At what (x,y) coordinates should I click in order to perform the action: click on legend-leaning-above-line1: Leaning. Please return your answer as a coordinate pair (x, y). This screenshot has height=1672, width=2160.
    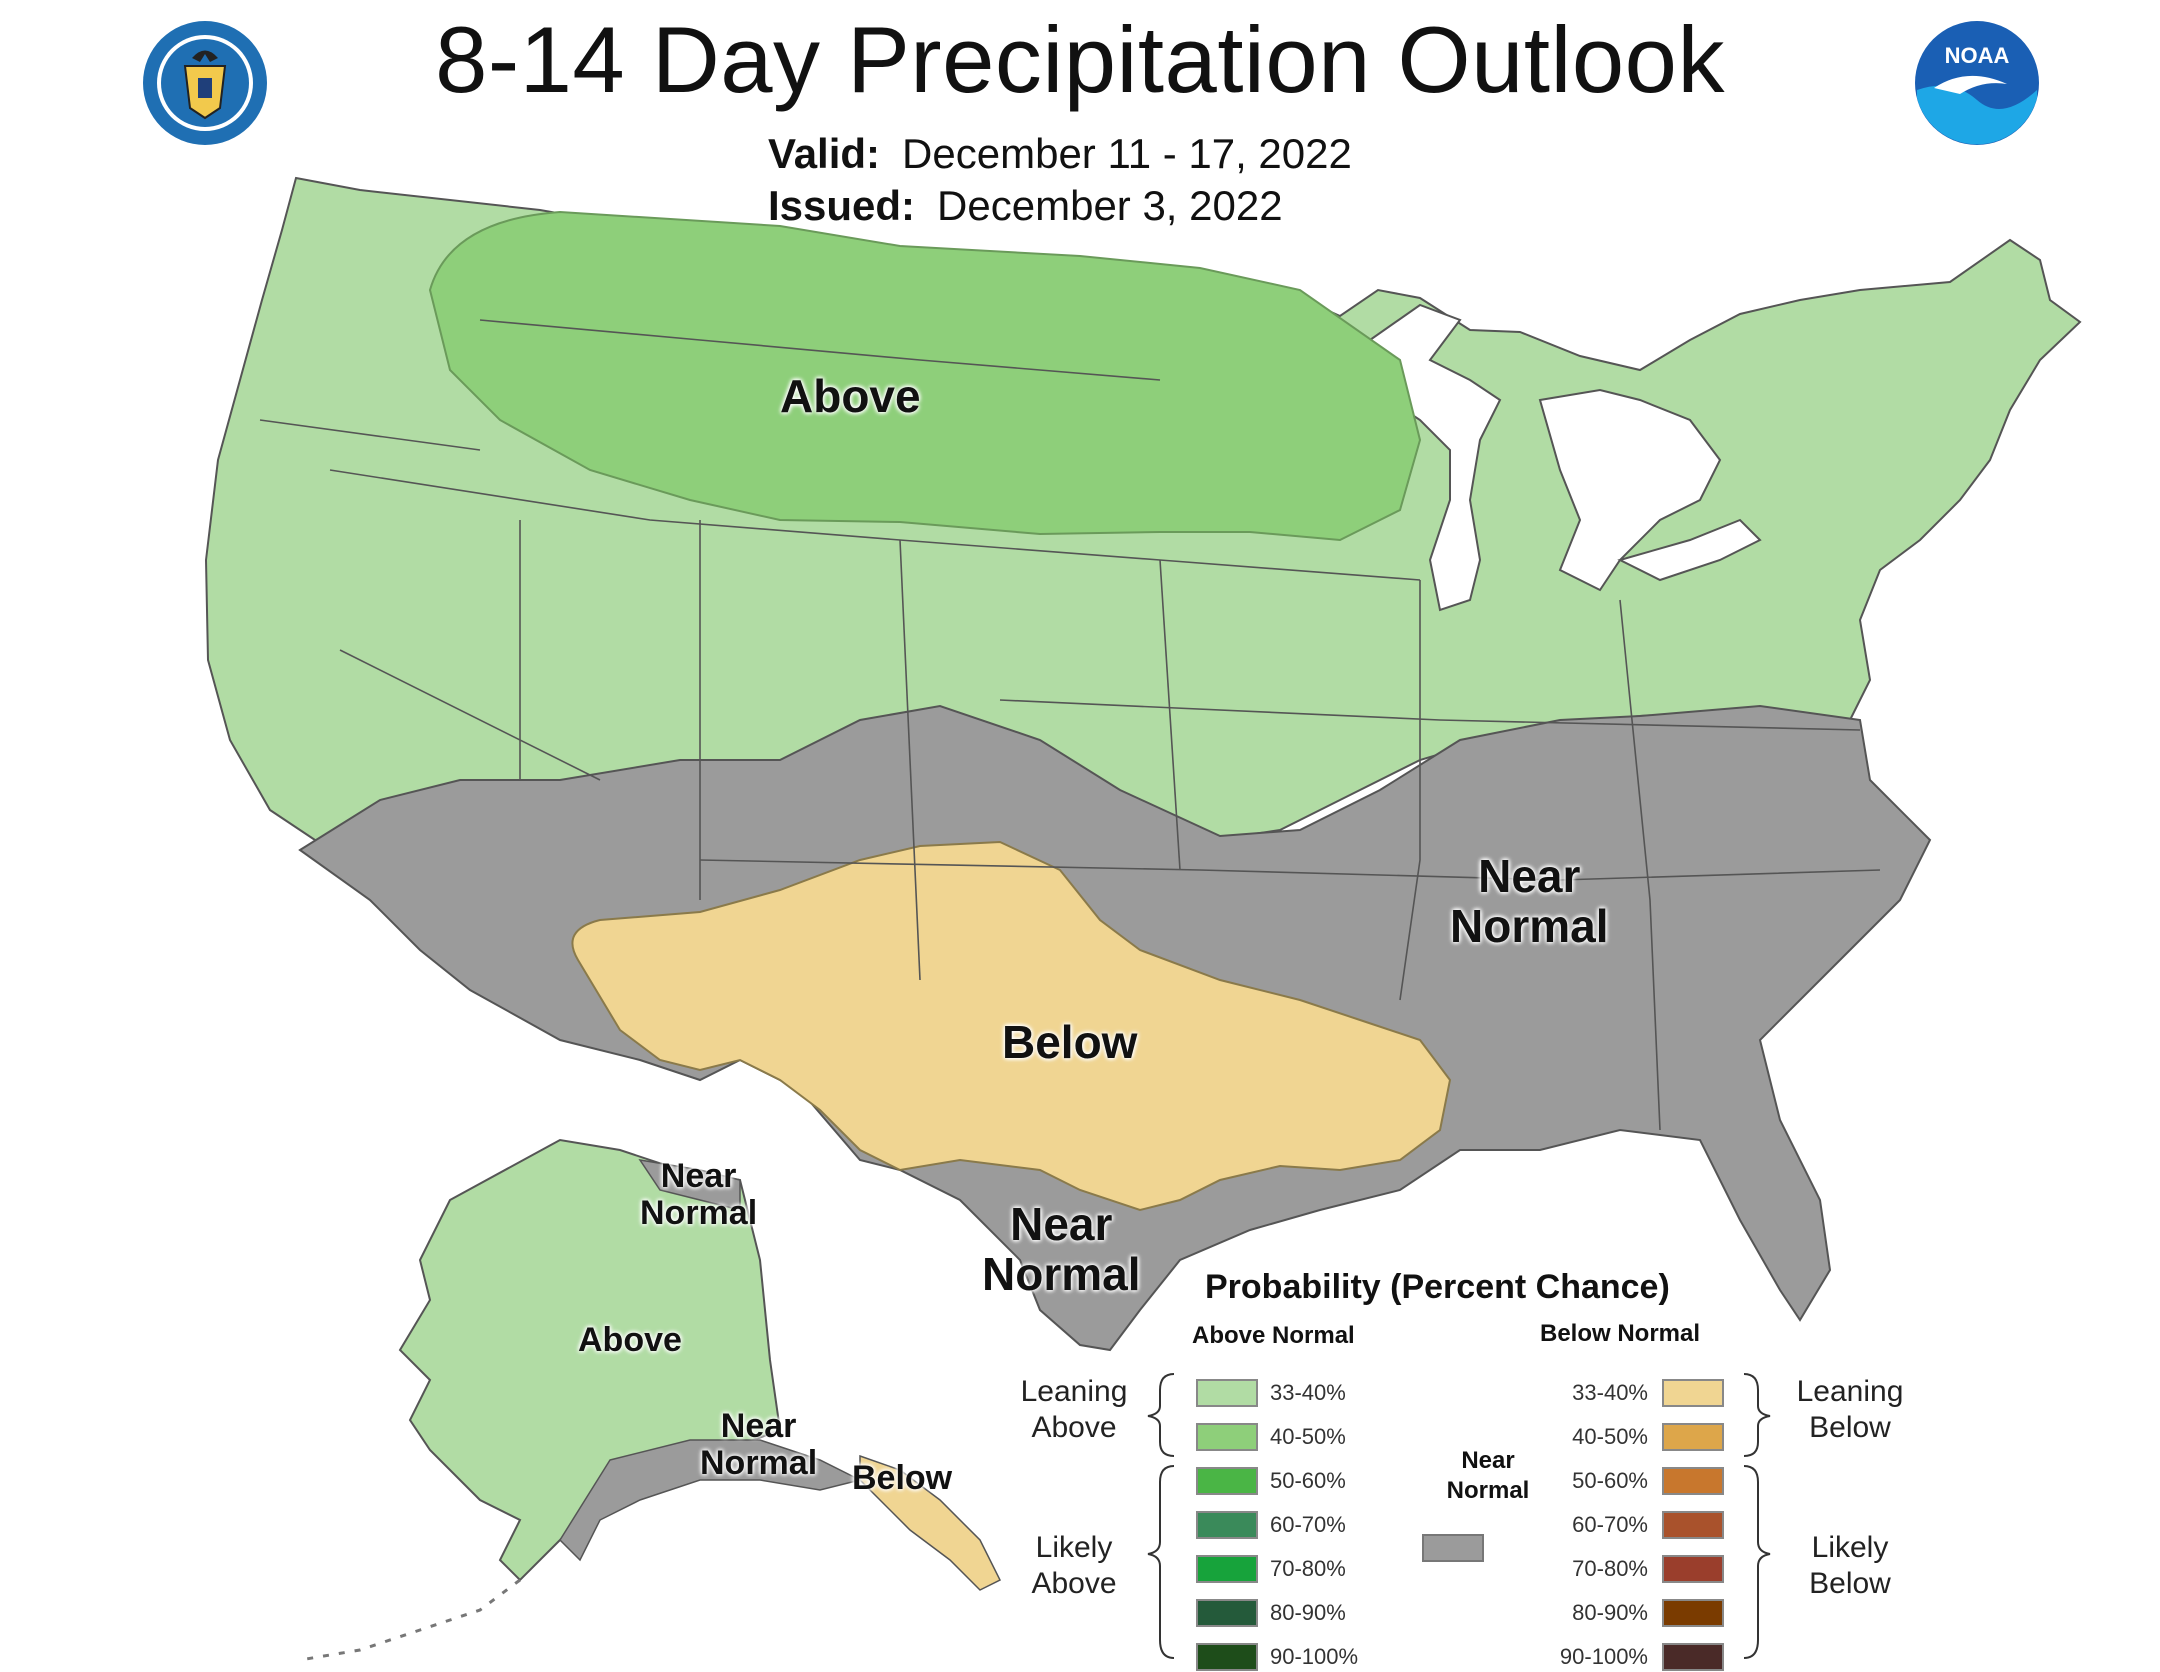
    Looking at the image, I should click on (1074, 1391).